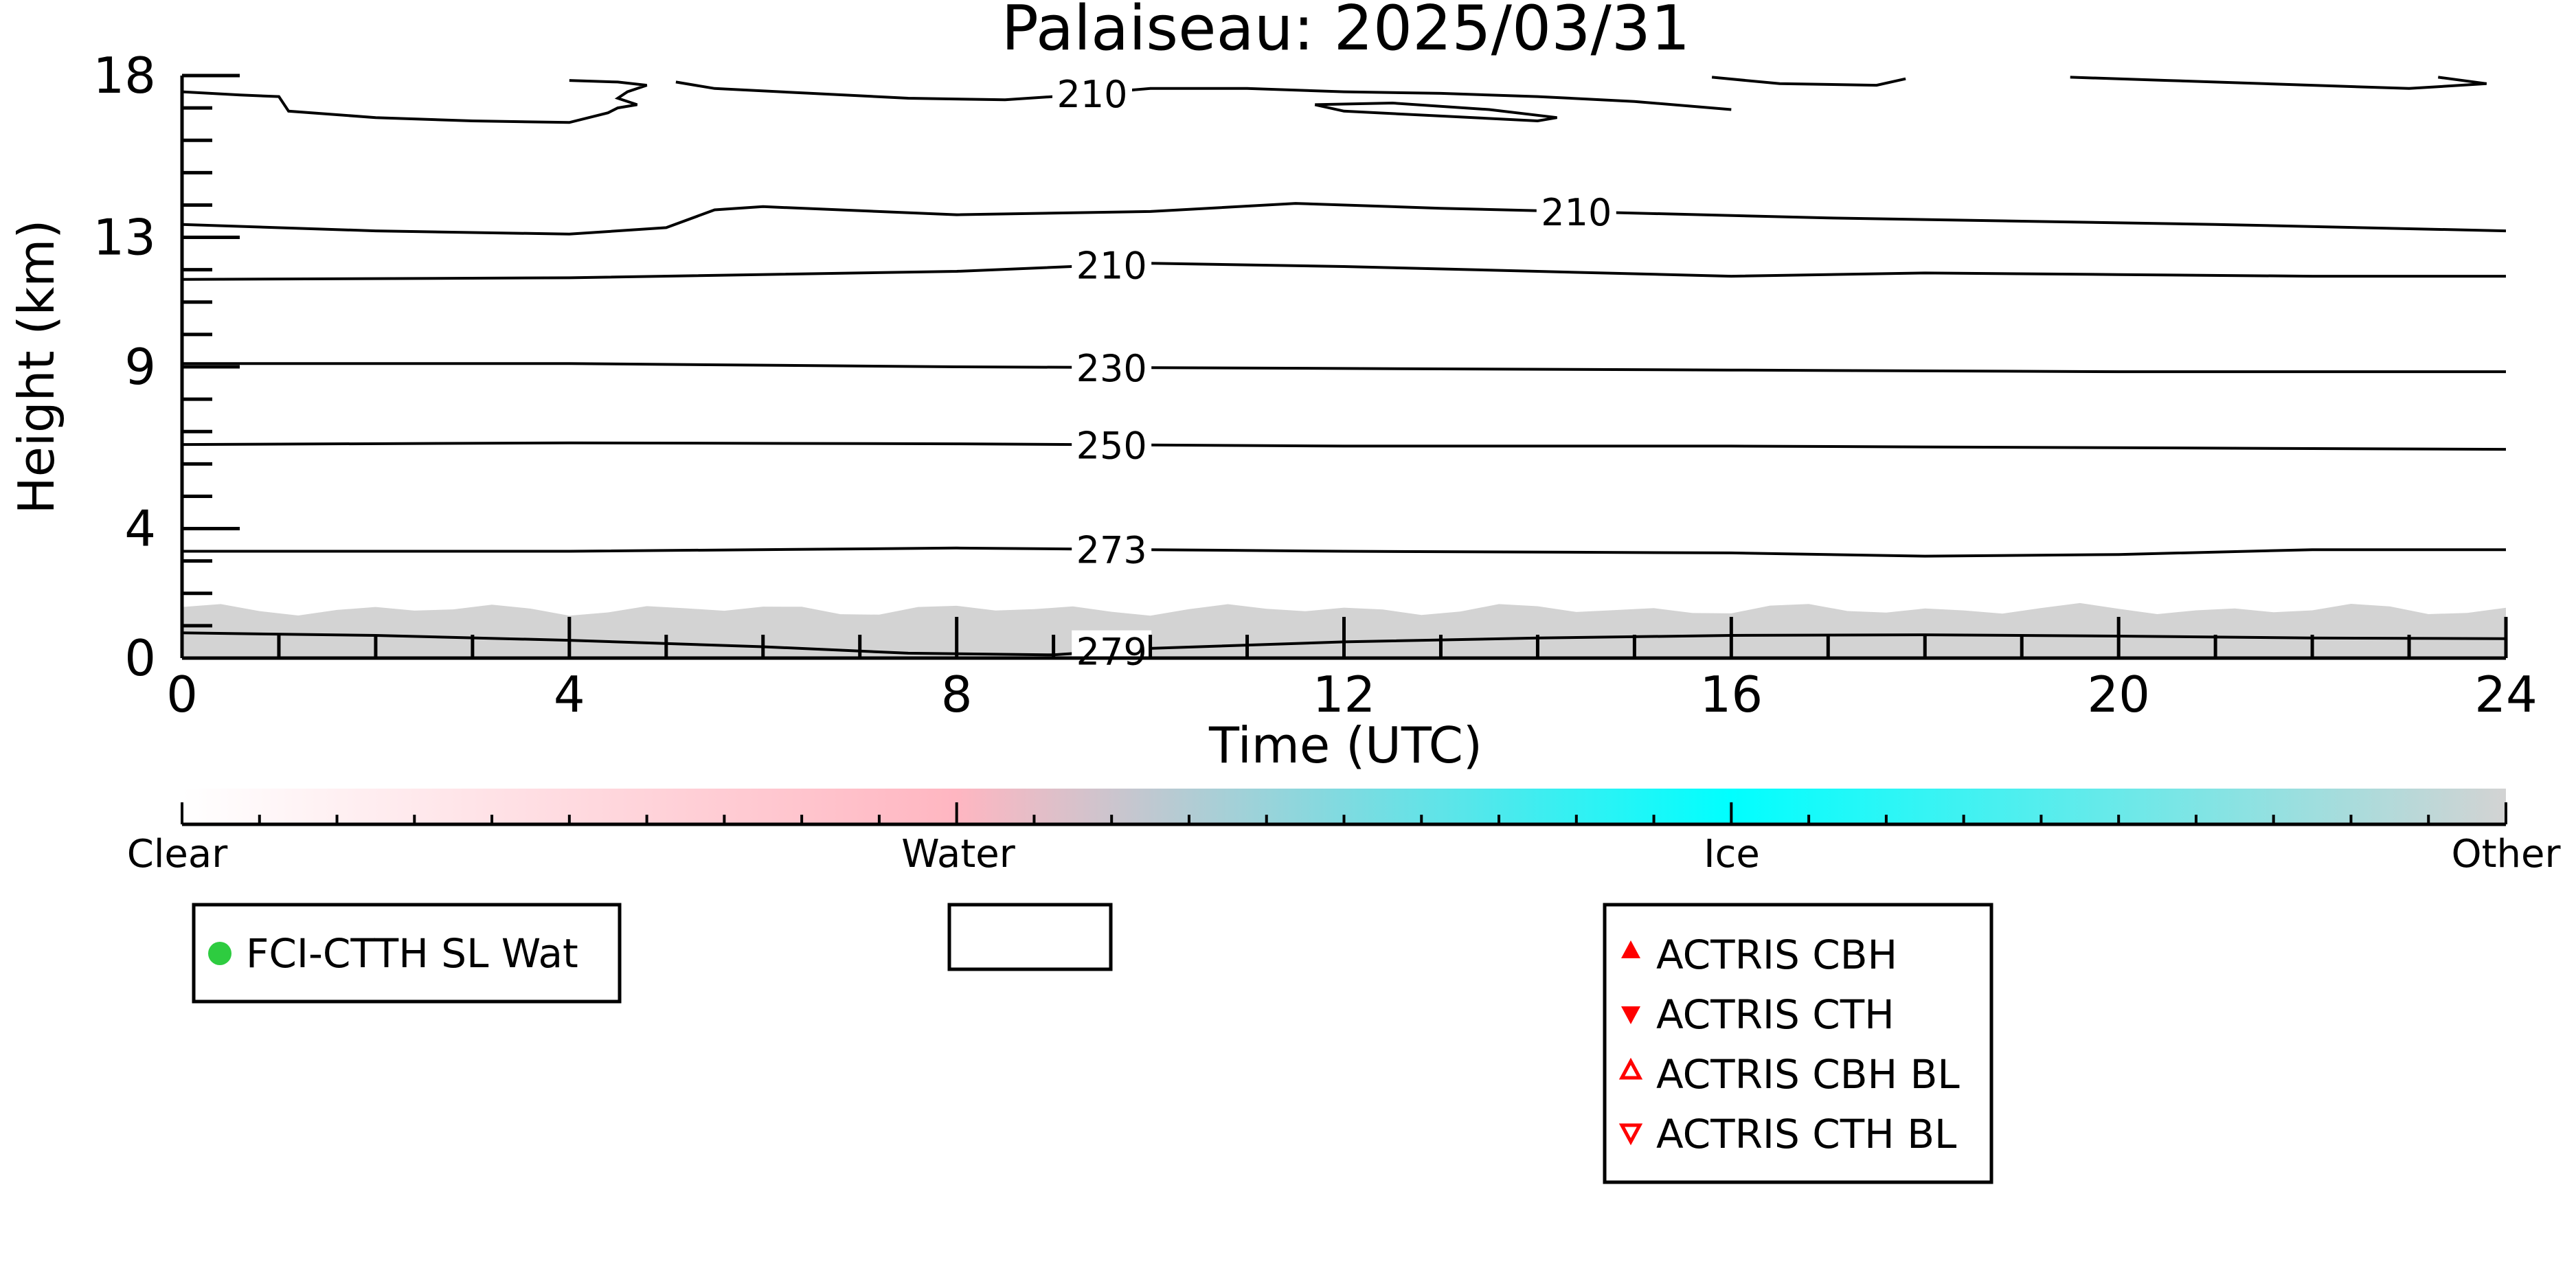 The image size is (2576, 1288). I want to click on isotherm-label-250: 250, so click(1111, 445).